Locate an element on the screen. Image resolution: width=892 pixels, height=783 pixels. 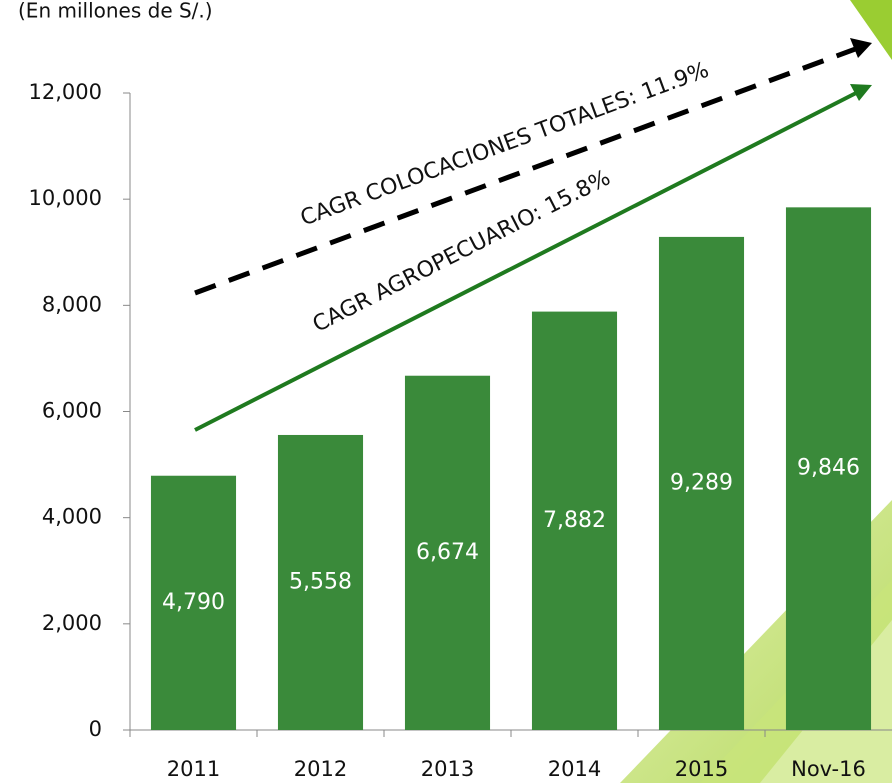
annotation: CAGR COLOCACIONES TOTALES: 11.9% is located at coordinates (504, 145).